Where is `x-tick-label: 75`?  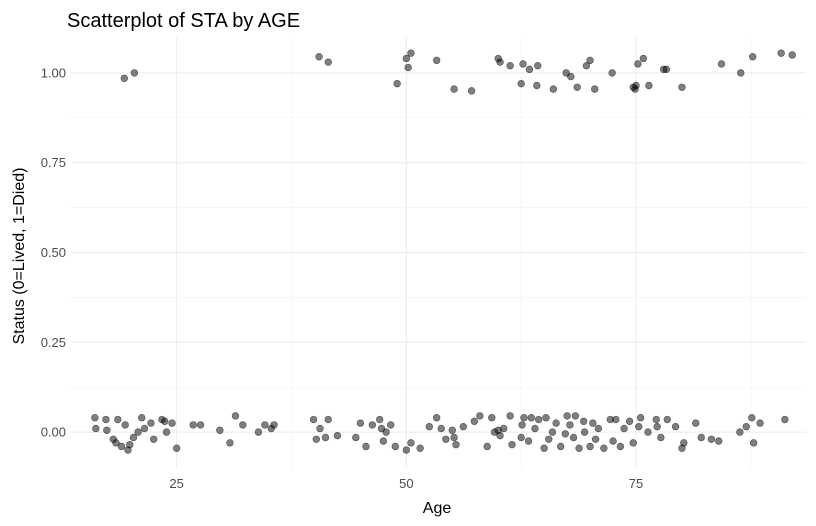 x-tick-label: 75 is located at coordinates (636, 483).